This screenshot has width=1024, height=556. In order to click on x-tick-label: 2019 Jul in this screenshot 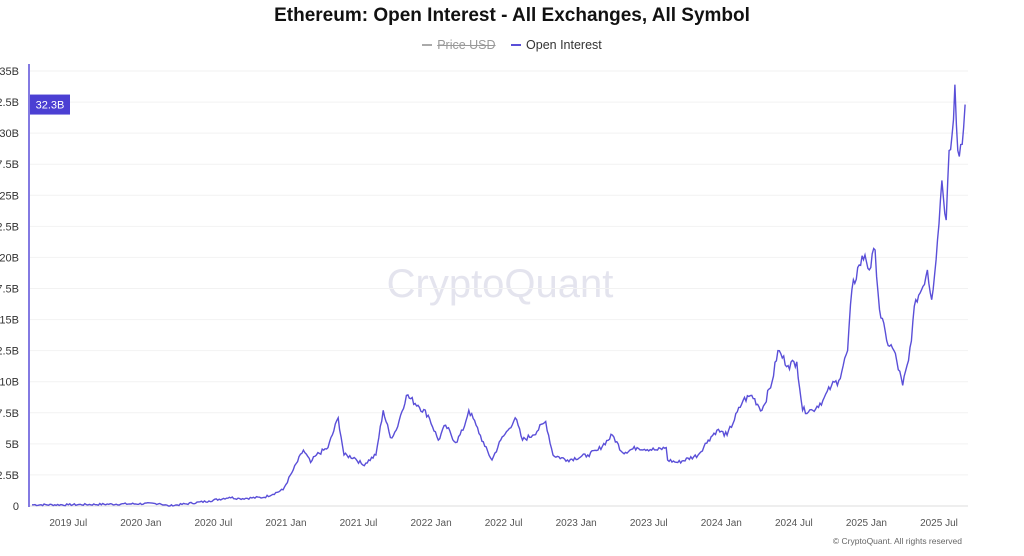, I will do `click(68, 523)`.